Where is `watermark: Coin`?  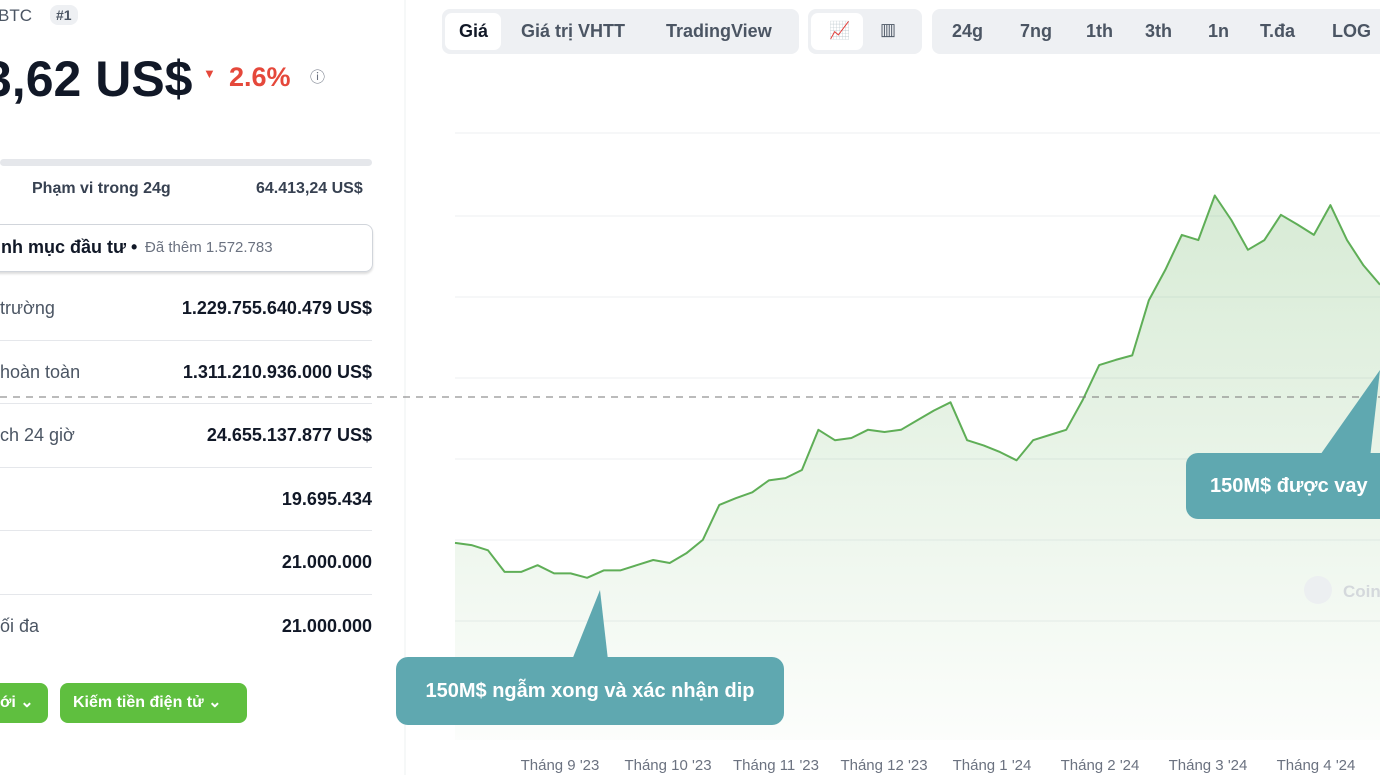 watermark: Coin is located at coordinates (1361, 591).